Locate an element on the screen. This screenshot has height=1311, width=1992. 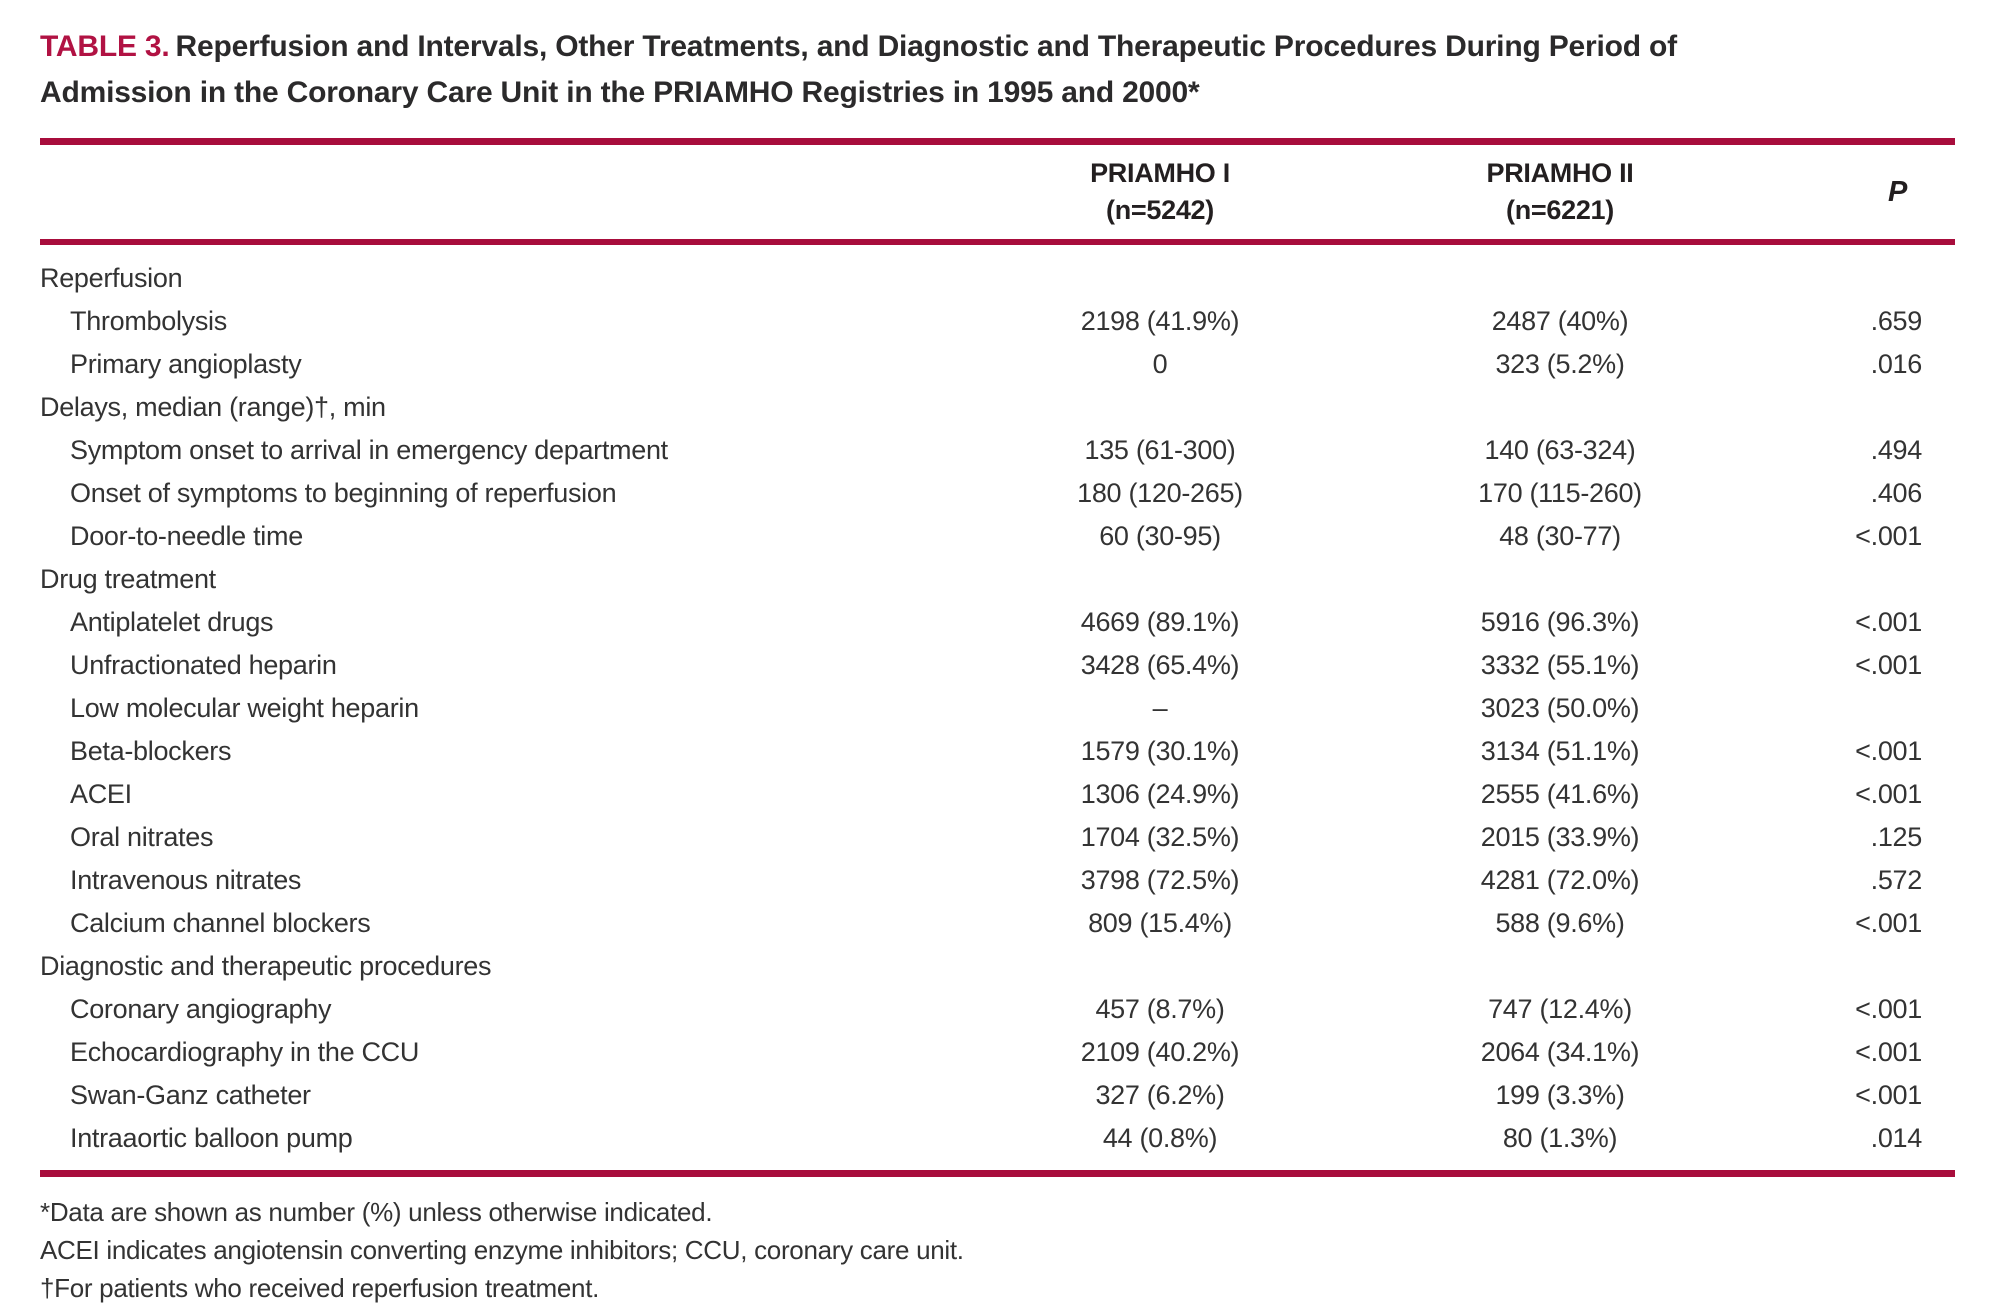
row-label-cell: Unfractionated heparin is located at coordinates (500, 665).